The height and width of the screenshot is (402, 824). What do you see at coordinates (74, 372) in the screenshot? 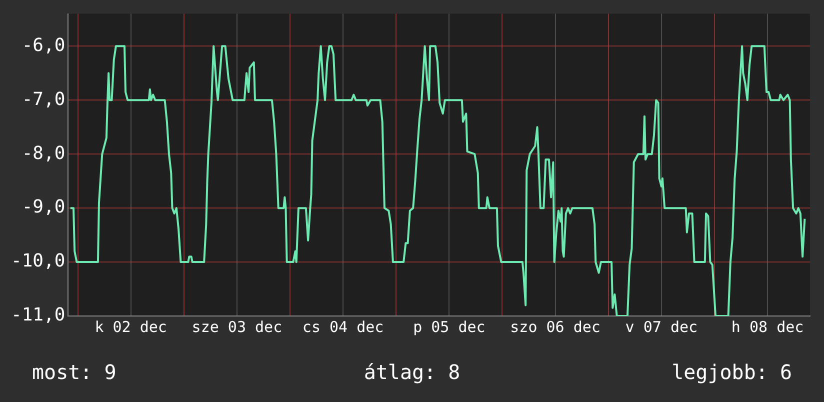
I see `text: most: 9` at bounding box center [74, 372].